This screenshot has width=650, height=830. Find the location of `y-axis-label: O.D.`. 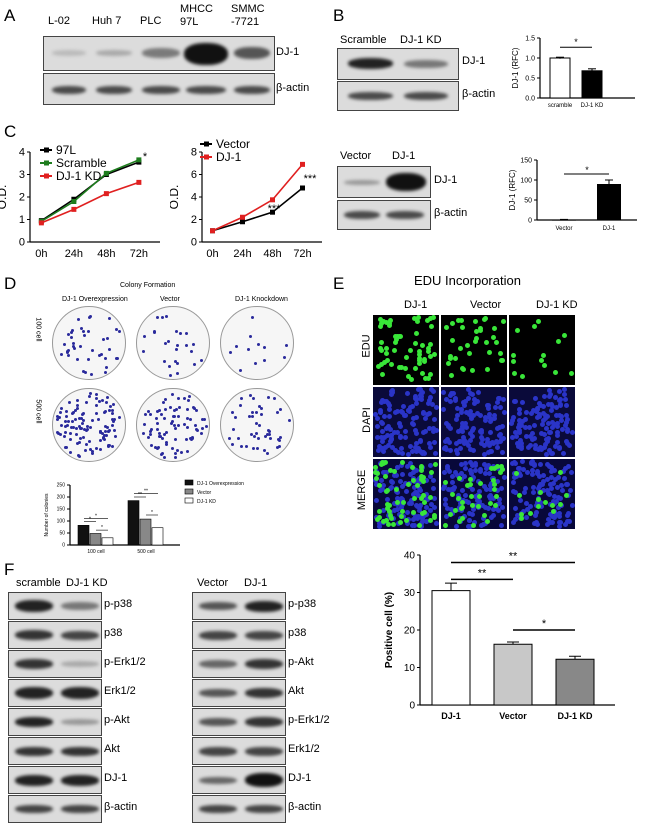

y-axis-label: O.D. is located at coordinates (4, 197).